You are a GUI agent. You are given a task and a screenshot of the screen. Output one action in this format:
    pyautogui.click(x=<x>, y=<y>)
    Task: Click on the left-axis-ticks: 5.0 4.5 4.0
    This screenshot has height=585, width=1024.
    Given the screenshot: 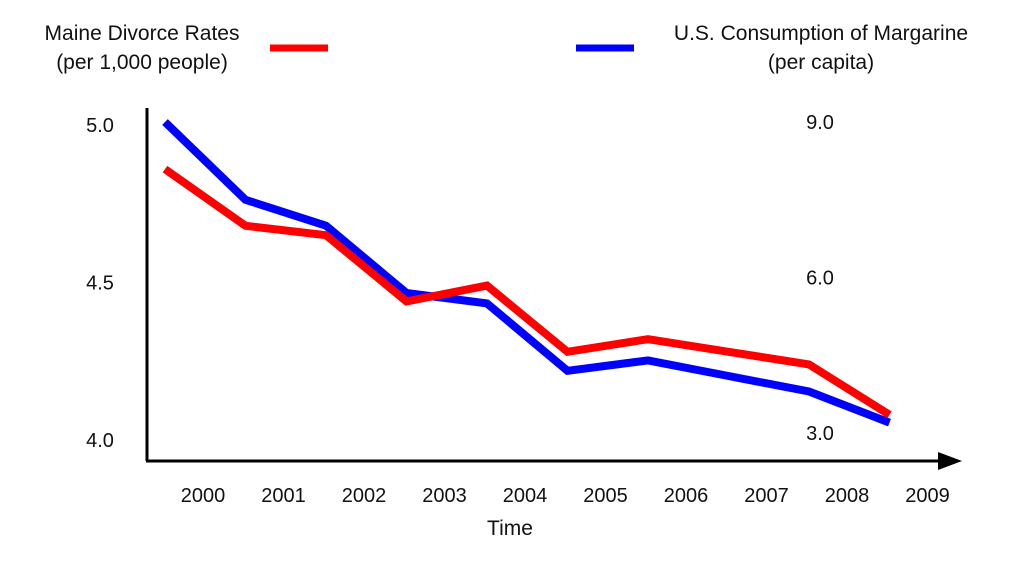 What is the action you would take?
    pyautogui.click(x=100, y=283)
    